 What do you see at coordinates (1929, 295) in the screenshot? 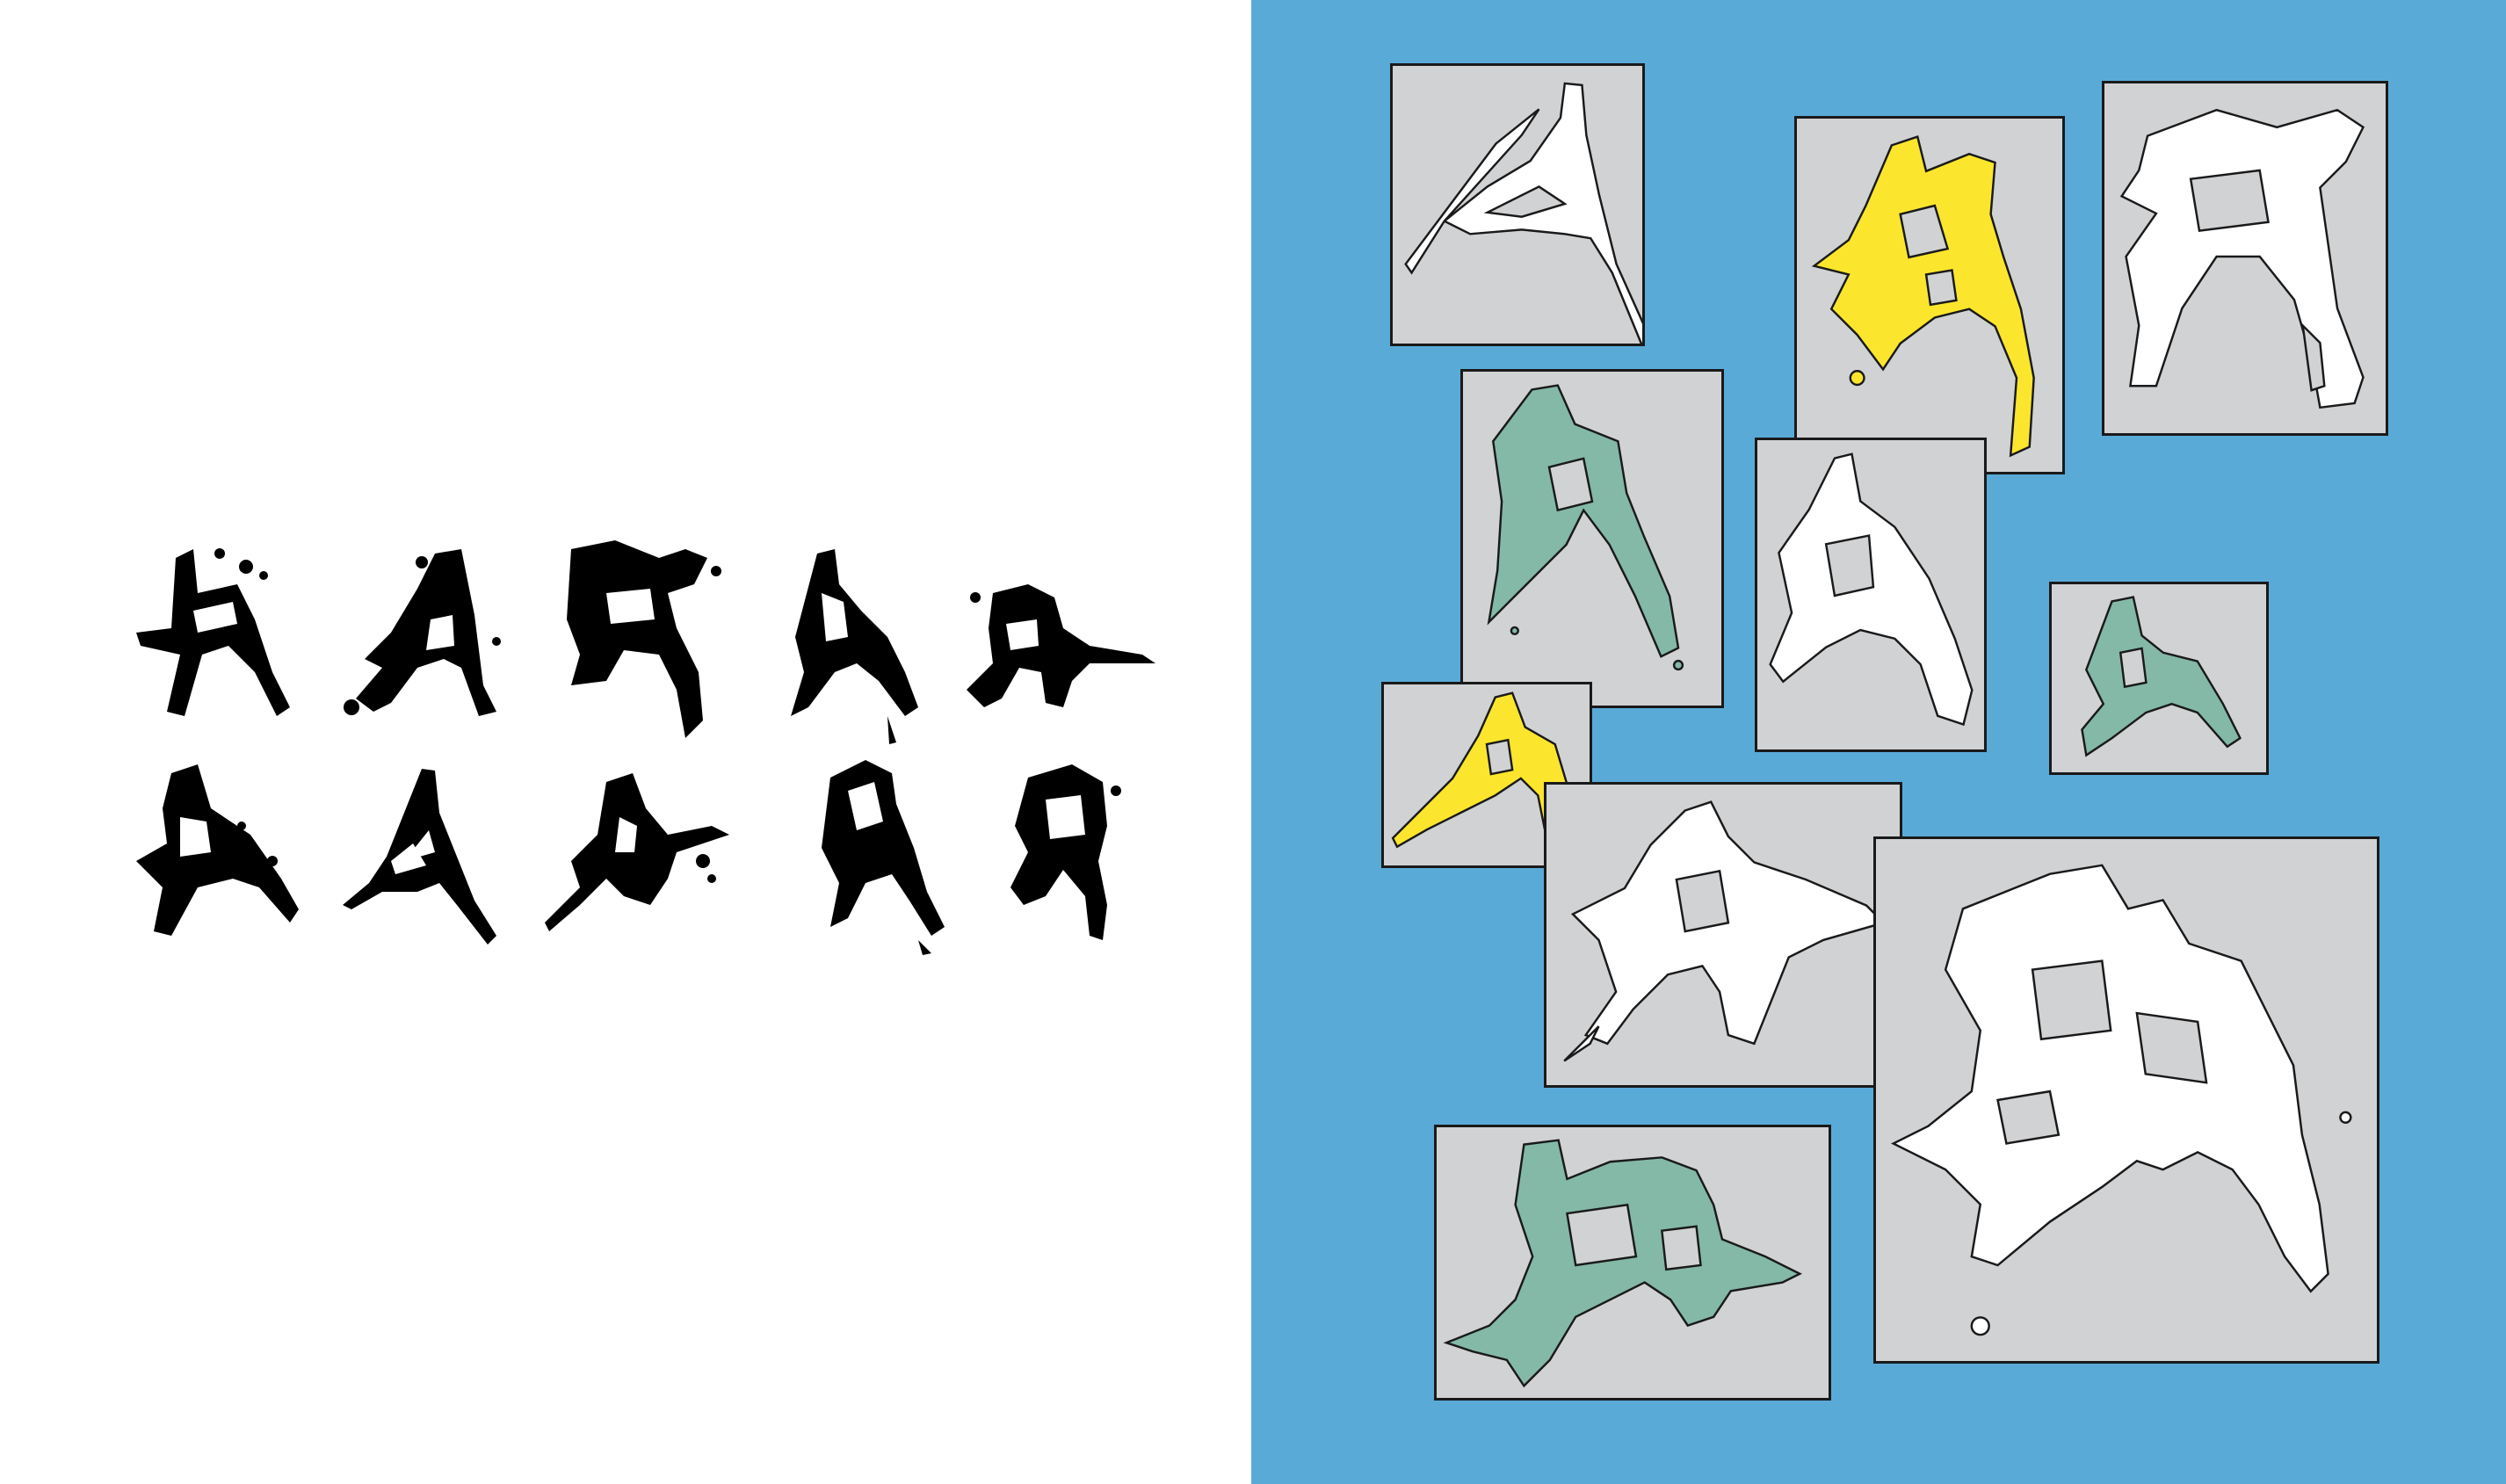
I see `frame-2-yellow-splatter` at bounding box center [1929, 295].